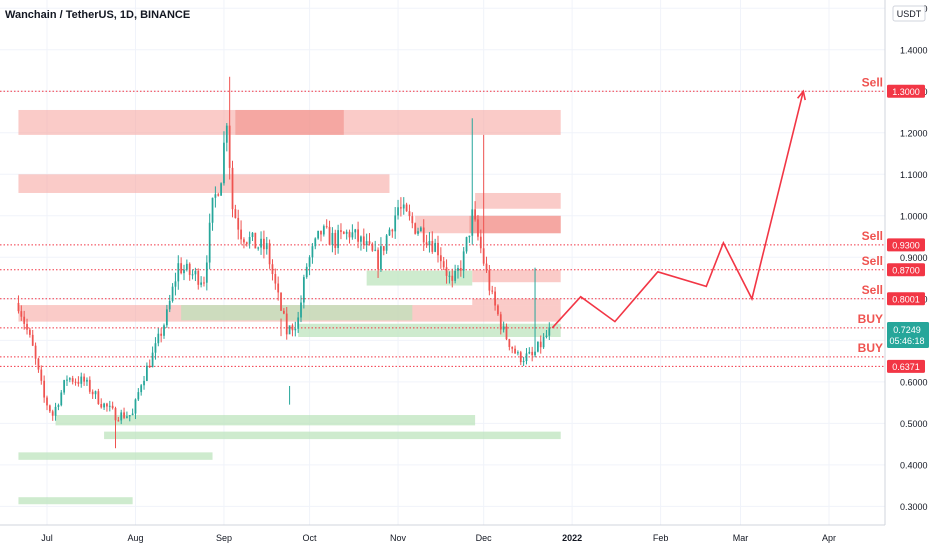 The height and width of the screenshot is (550, 932). I want to click on time-axis: Jul Aug Sep Oct Nov Dec 2022 Feb Mar Apr, so click(438, 538).